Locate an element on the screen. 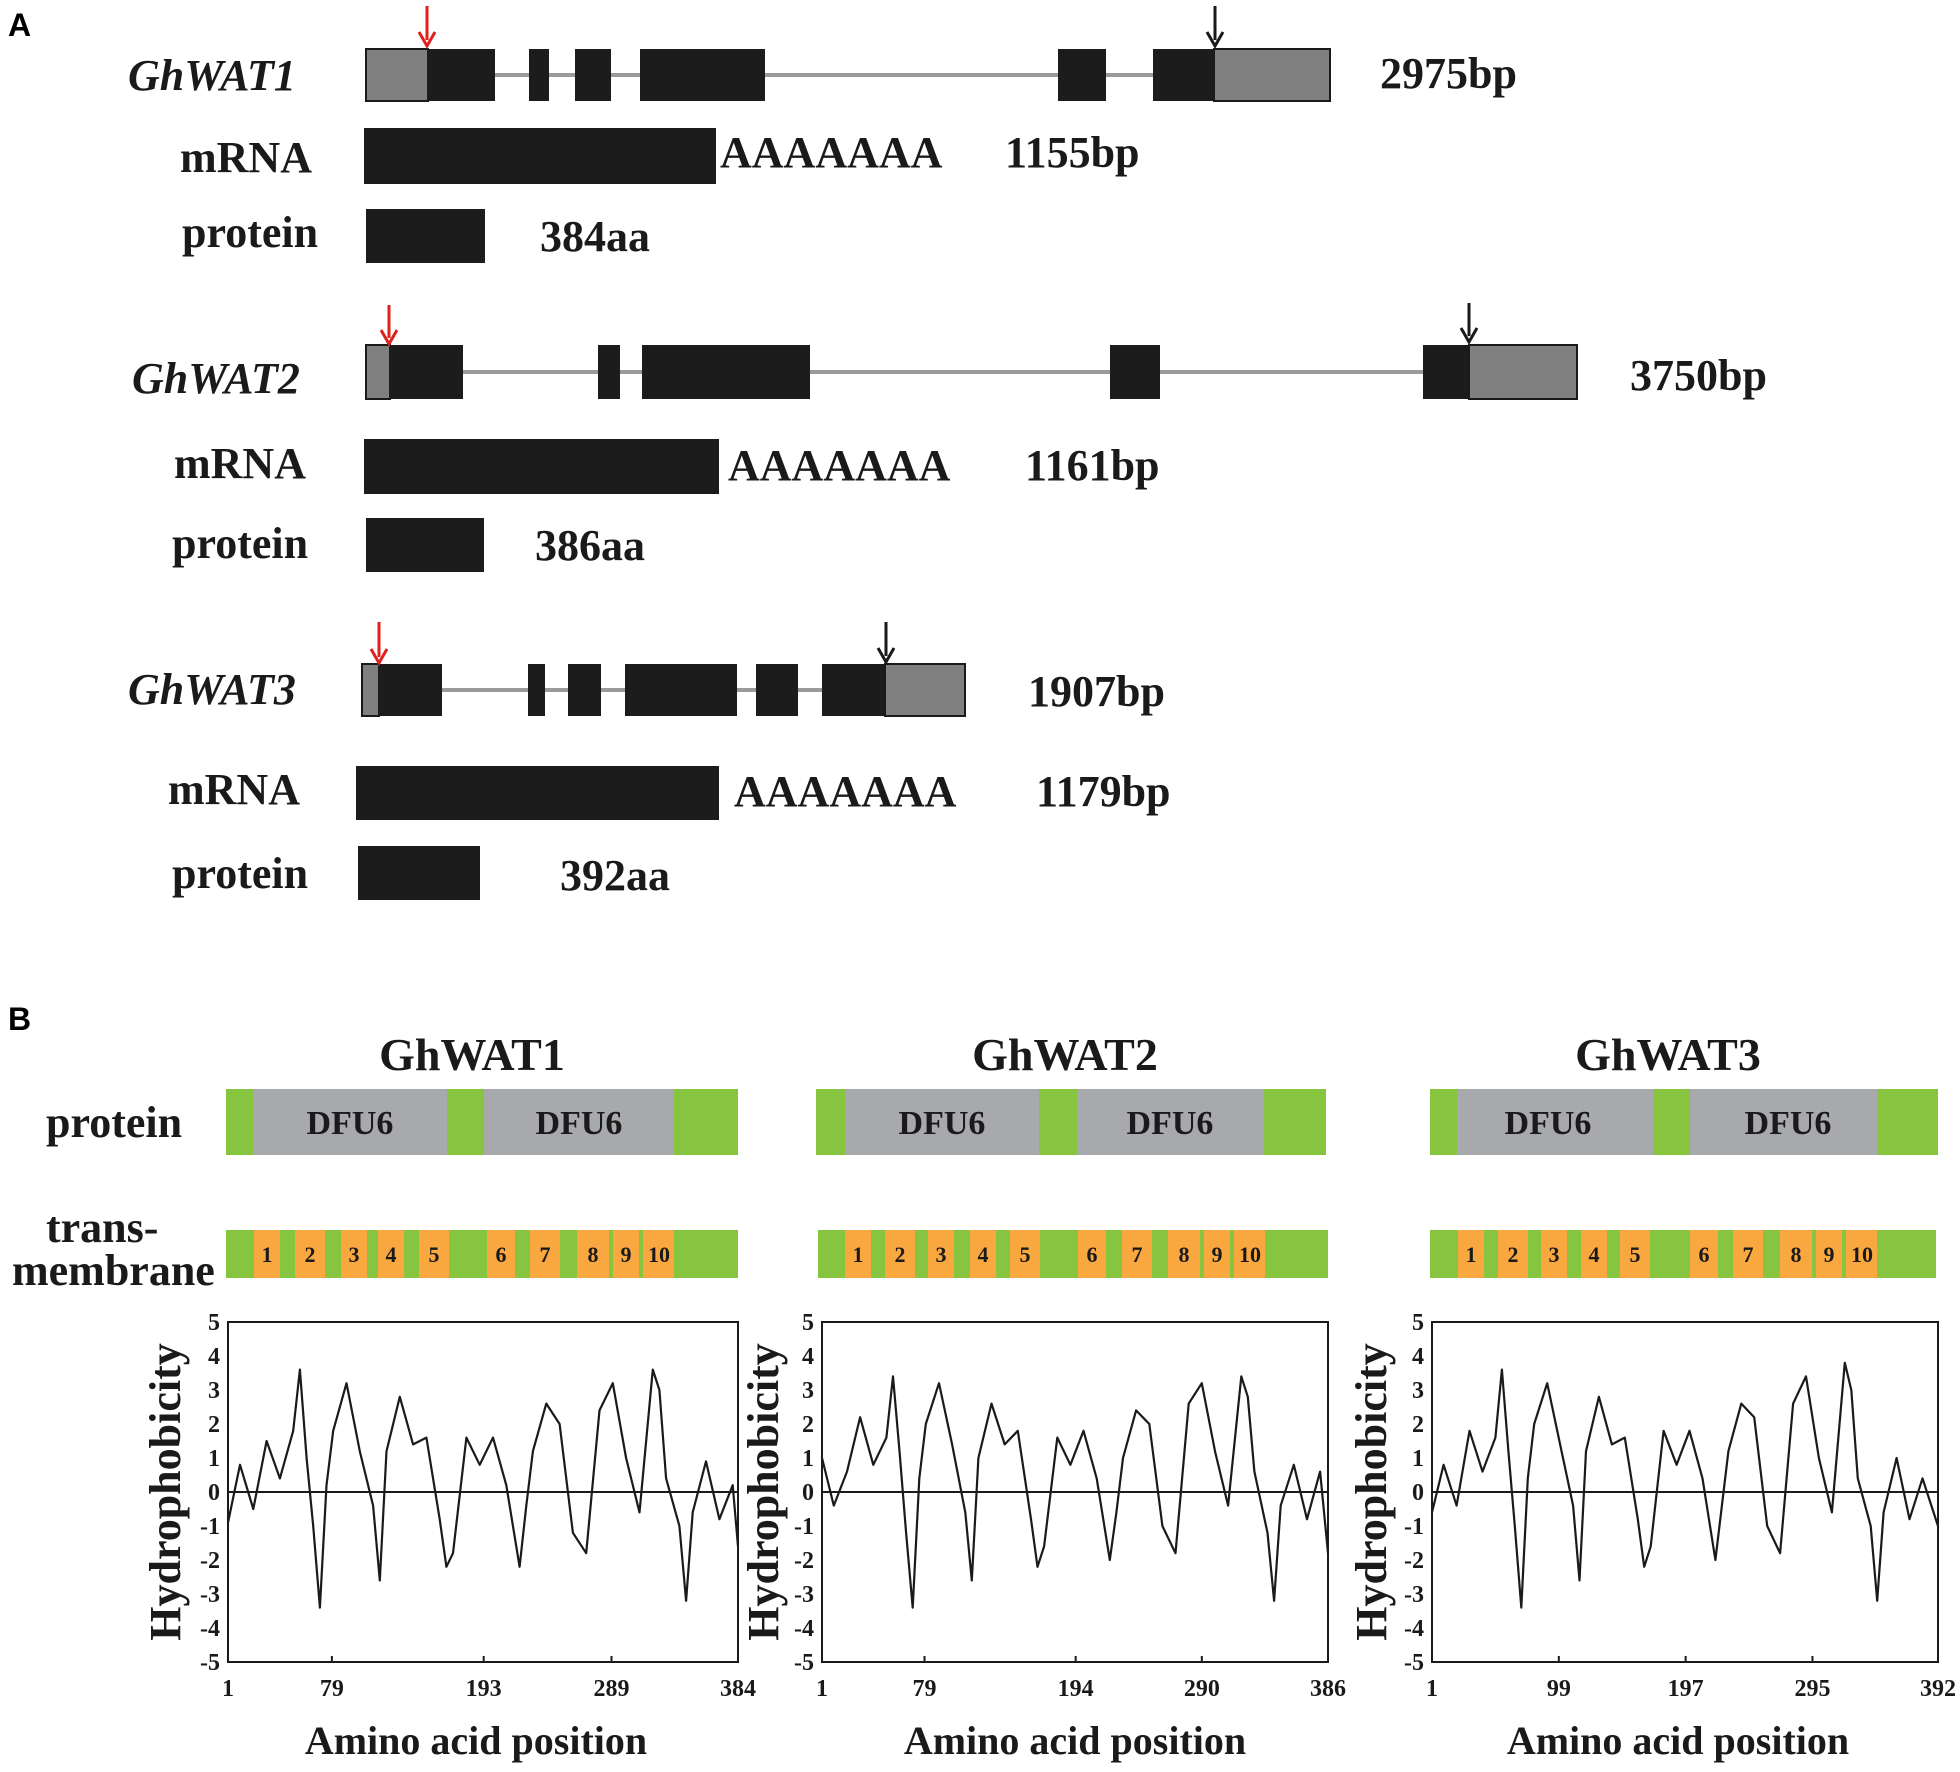 Image resolution: width=1960 pixels, height=1772 pixels. tm-number: 5 is located at coordinates (1025, 1254).